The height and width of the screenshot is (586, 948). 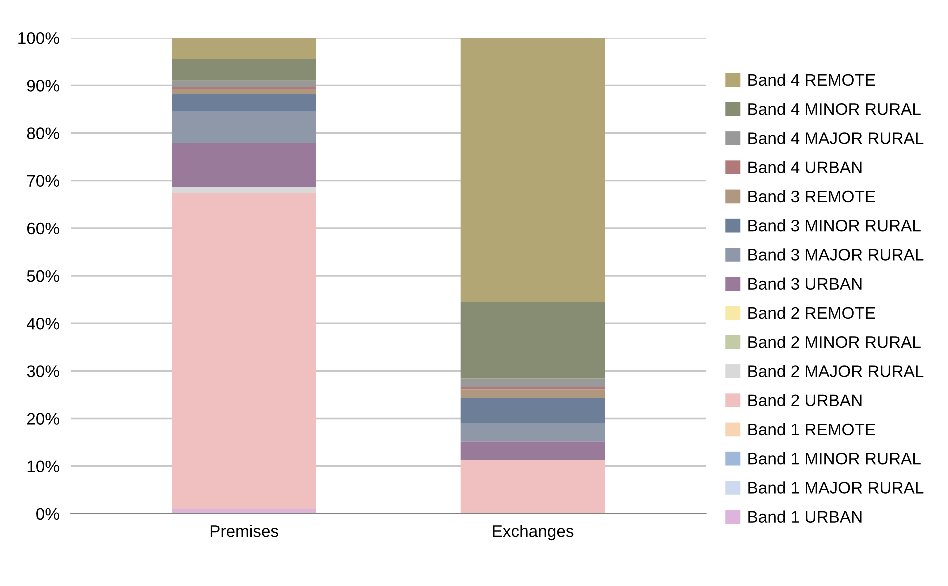 What do you see at coordinates (43, 134) in the screenshot?
I see `y-tick-label: 80%` at bounding box center [43, 134].